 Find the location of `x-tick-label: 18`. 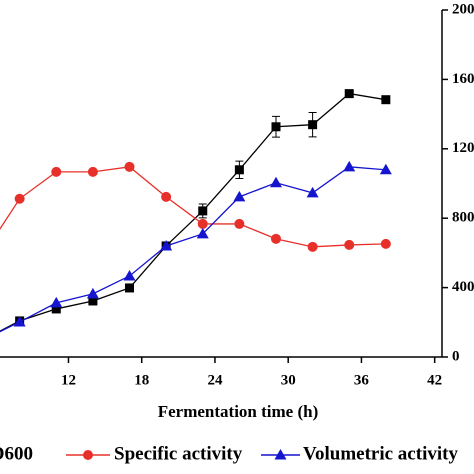

x-tick-label: 18 is located at coordinates (141, 380).